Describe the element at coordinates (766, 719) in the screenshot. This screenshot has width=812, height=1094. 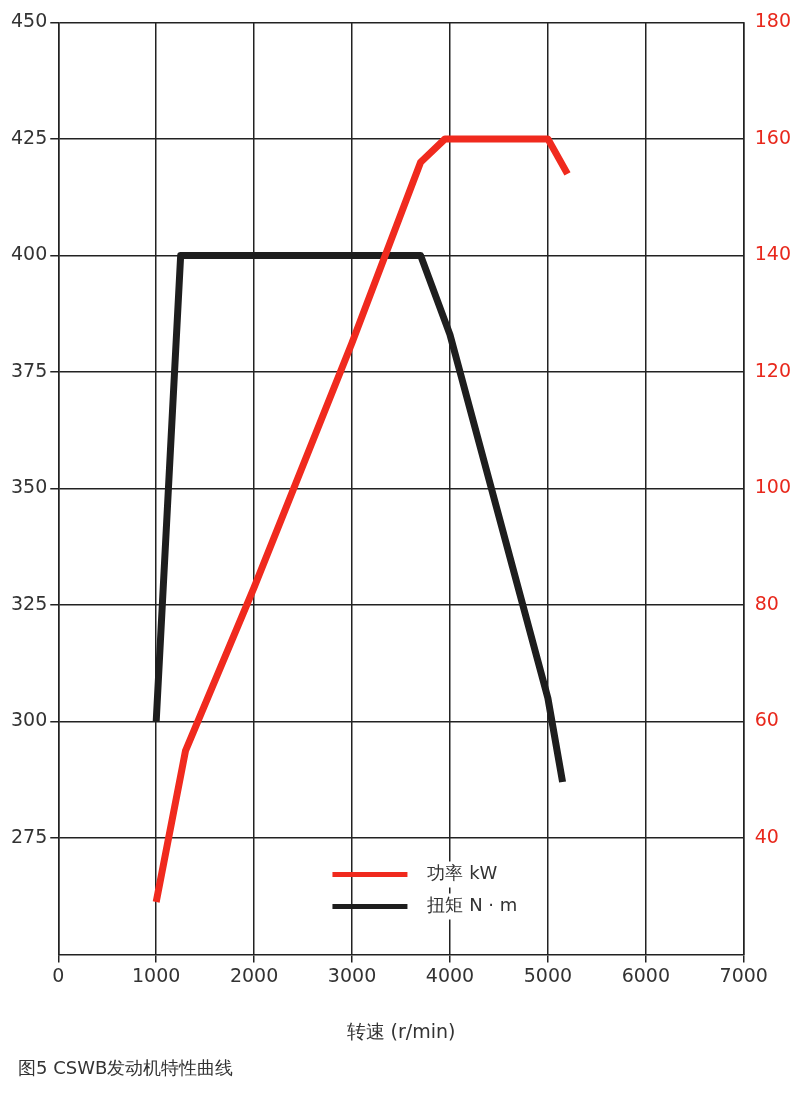
I see `y2-tick-label: 60` at that location.